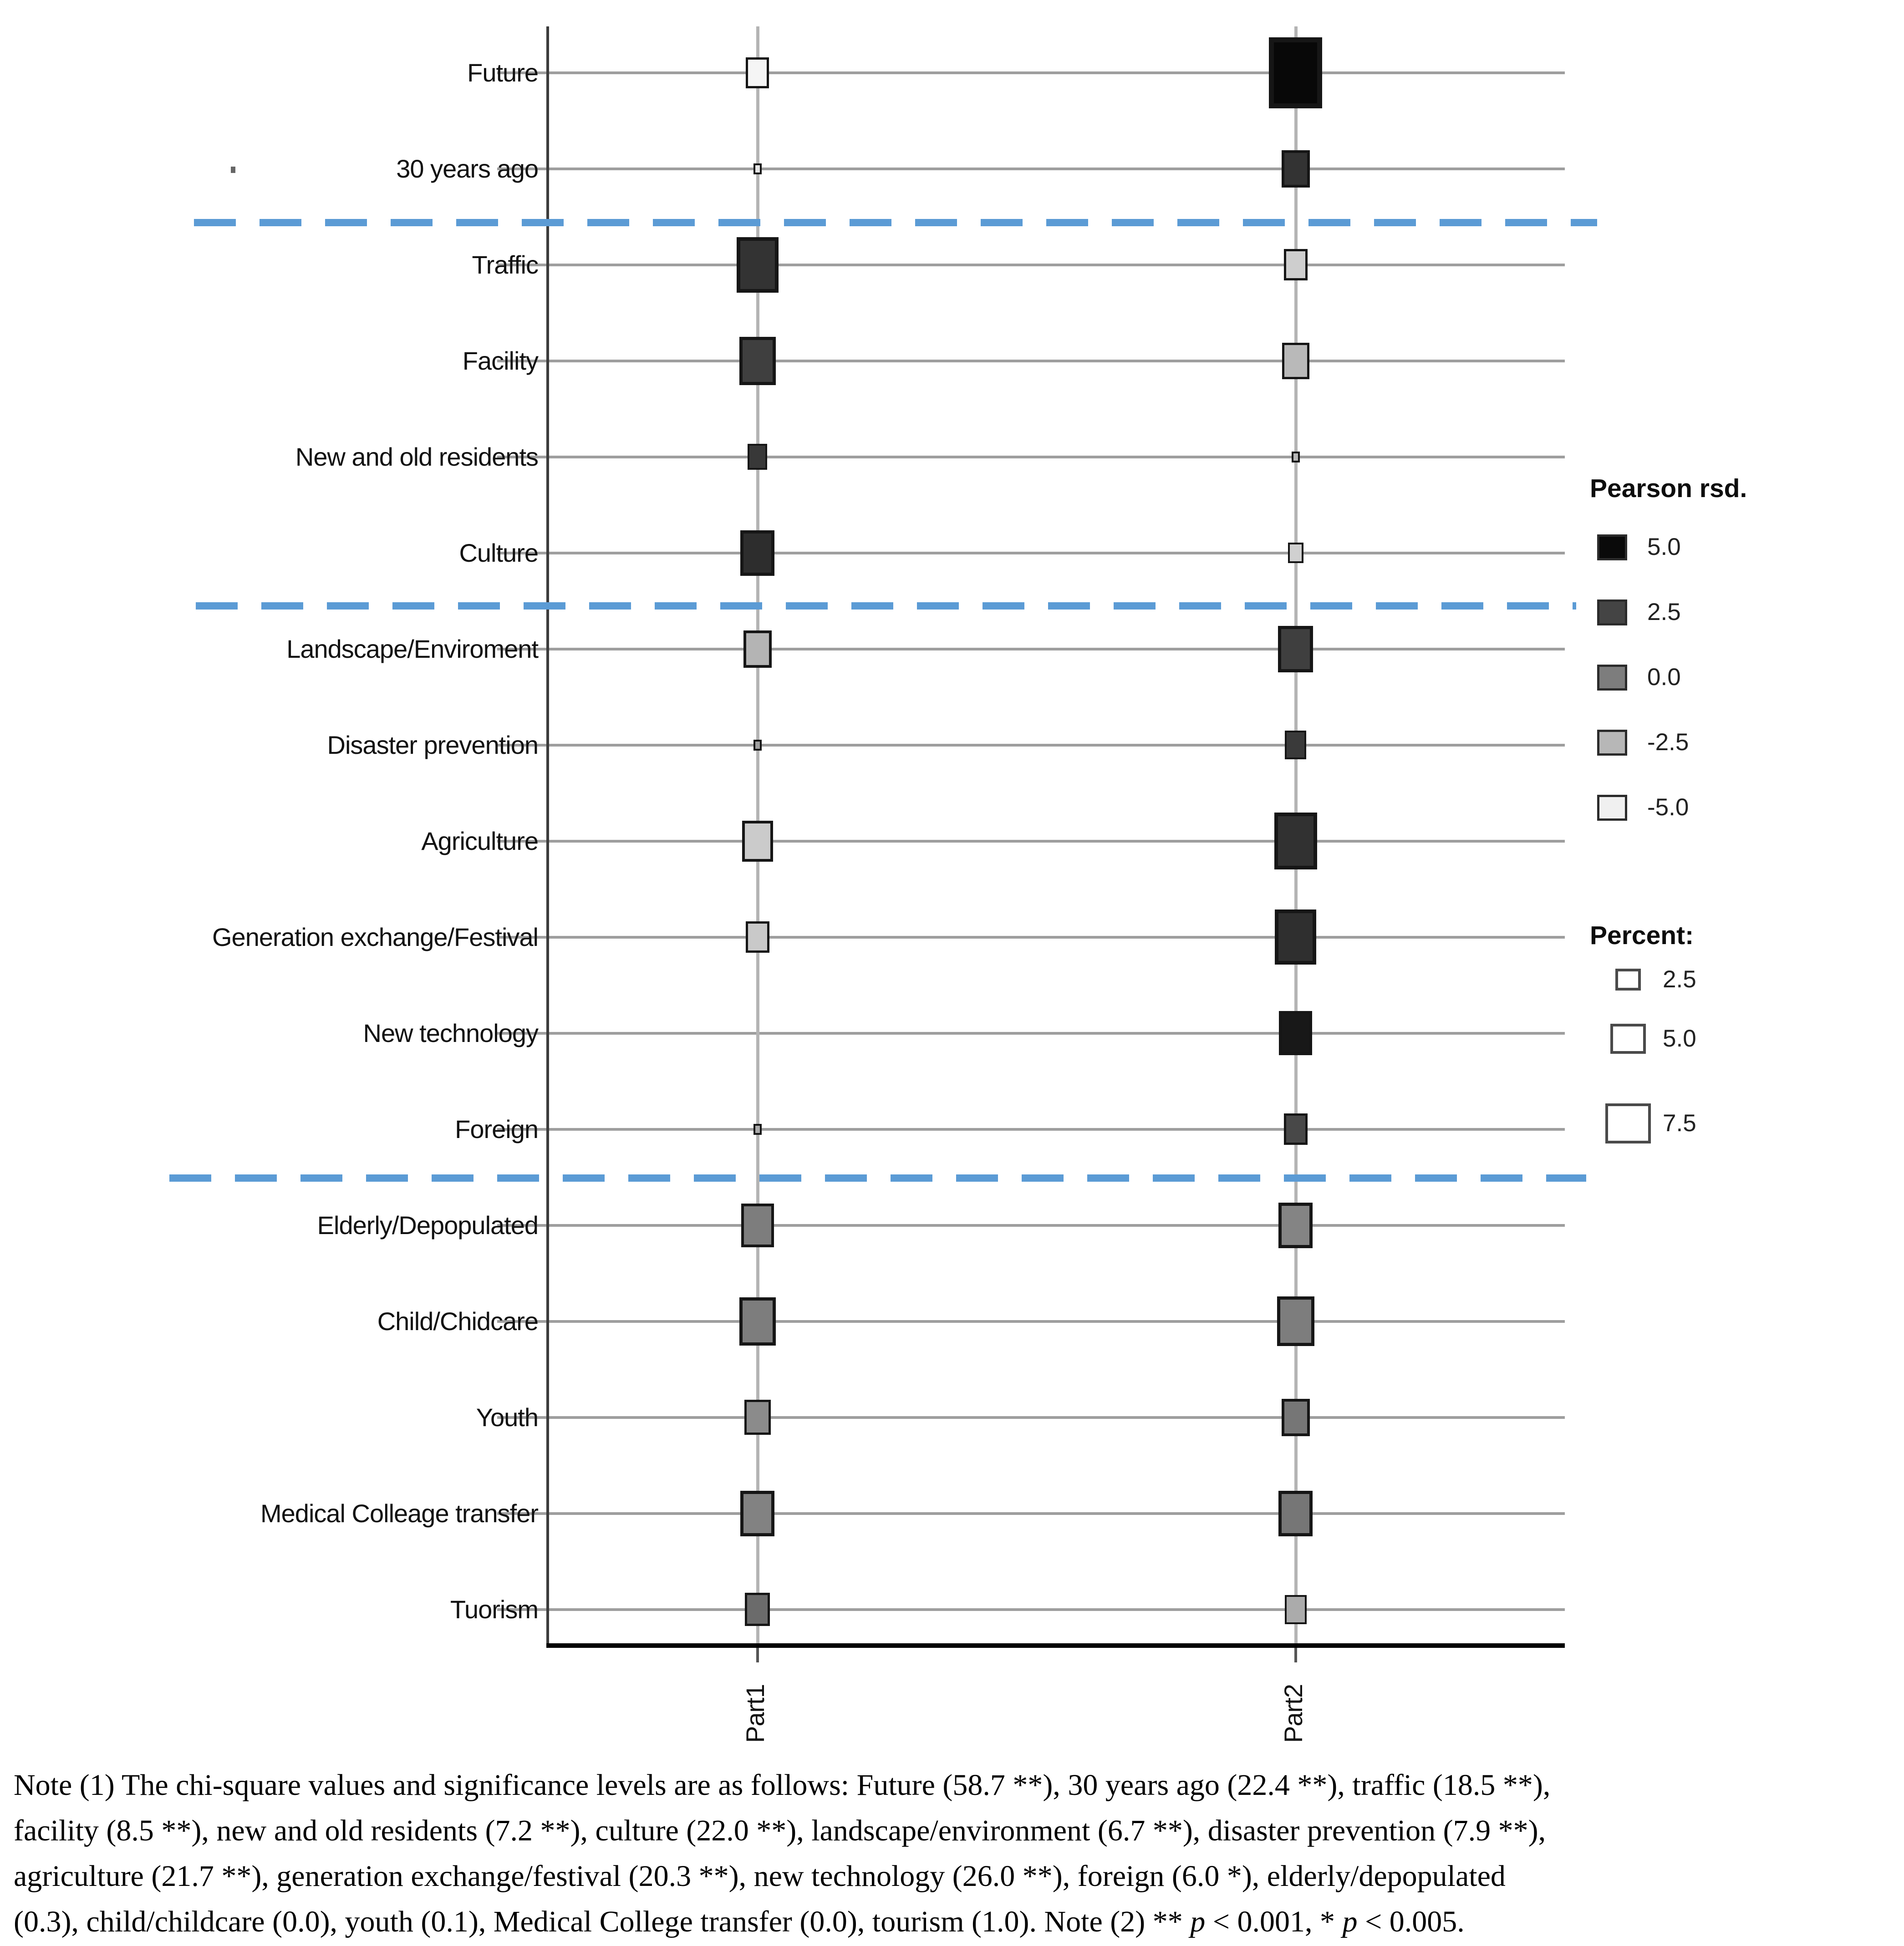 Image resolution: width=1904 pixels, height=1946 pixels. I want to click on y-label-culture: Culture, so click(499, 553).